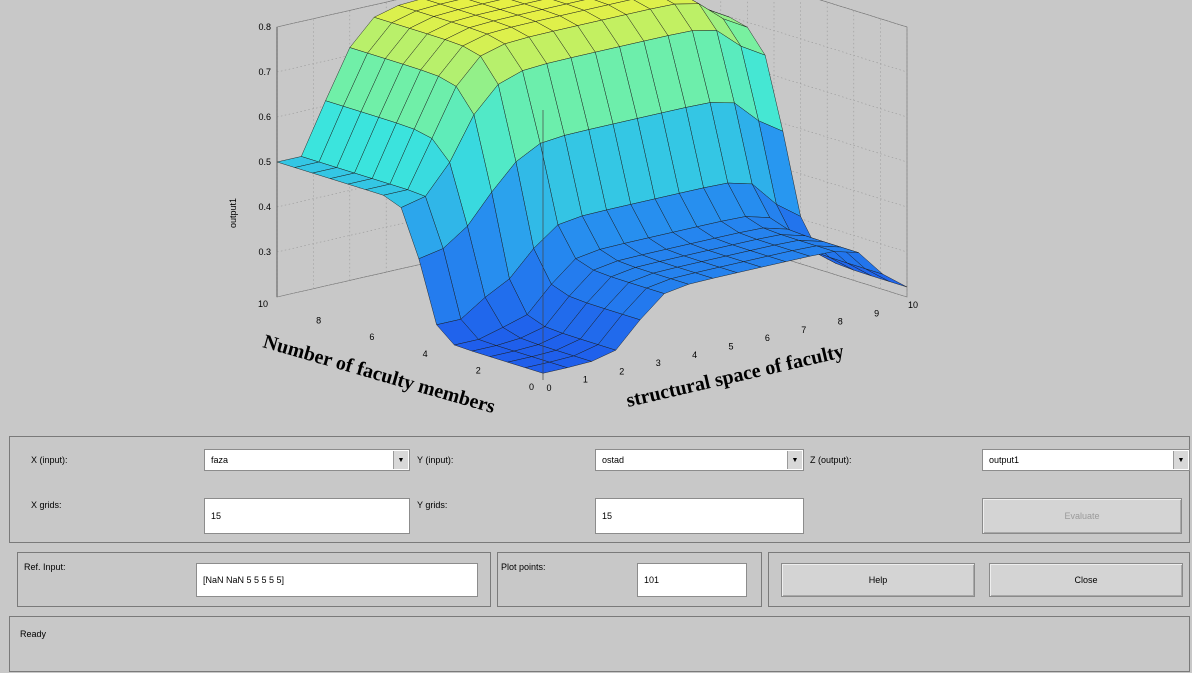  What do you see at coordinates (1004, 460) in the screenshot?
I see `z-output-value: output1` at bounding box center [1004, 460].